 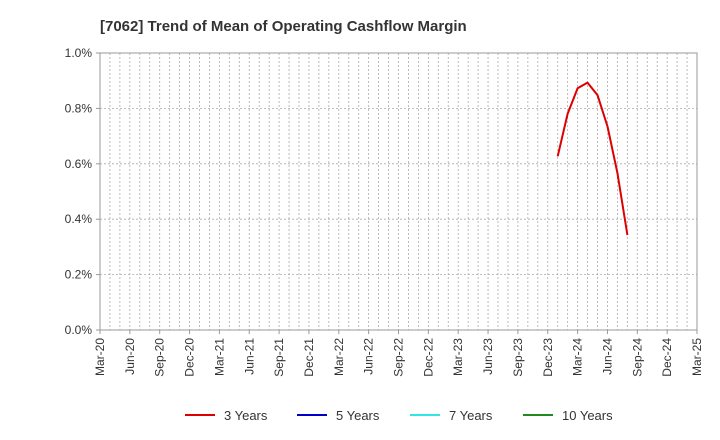 I want to click on x-tick-label: Sep-22, so click(x=399, y=357).